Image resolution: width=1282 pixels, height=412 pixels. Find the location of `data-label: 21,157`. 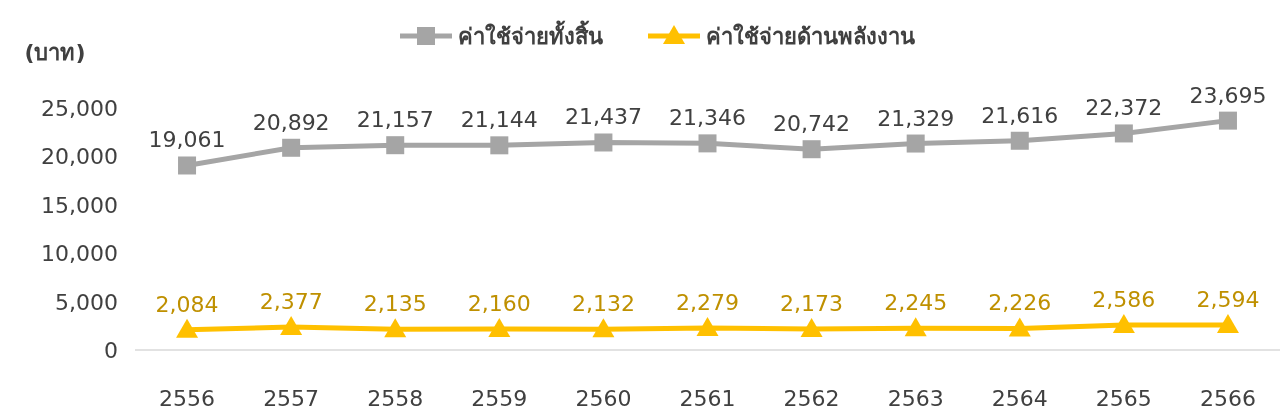

data-label: 21,157 is located at coordinates (395, 120).